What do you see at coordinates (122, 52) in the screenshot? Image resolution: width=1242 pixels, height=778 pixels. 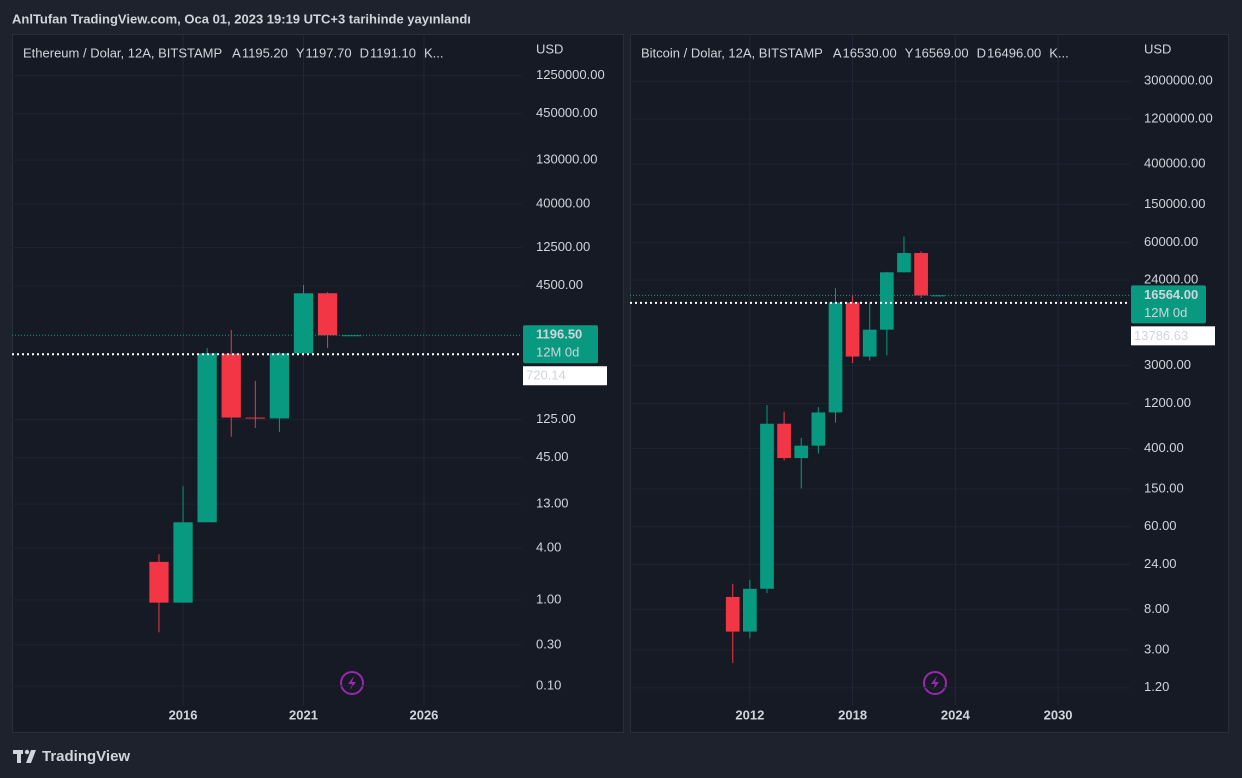 I see `symbol: Ethereum / Dolar, 12A, BITSTAMP` at bounding box center [122, 52].